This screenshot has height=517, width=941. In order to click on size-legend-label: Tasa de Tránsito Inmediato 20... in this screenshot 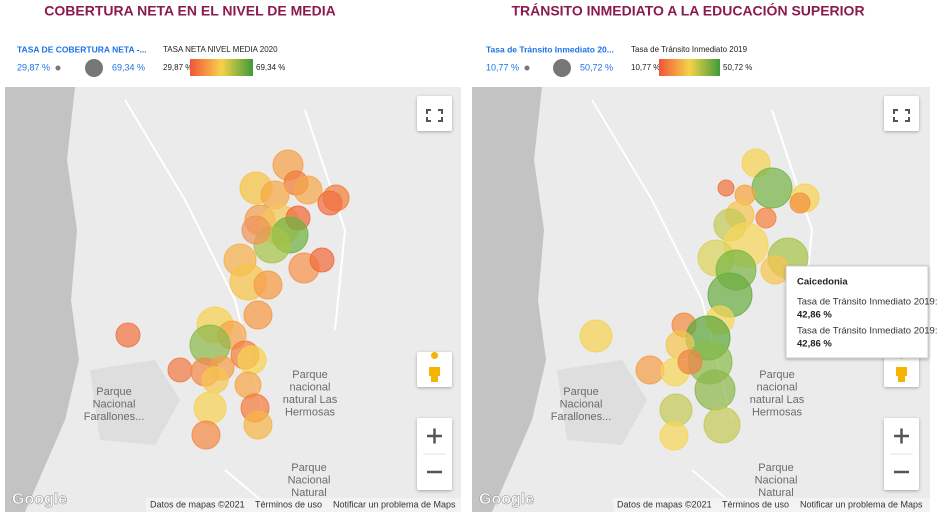, I will do `click(550, 49)`.